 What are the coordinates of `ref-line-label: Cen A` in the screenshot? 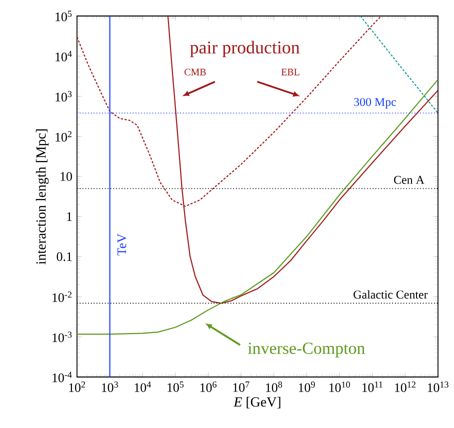 It's located at (409, 180).